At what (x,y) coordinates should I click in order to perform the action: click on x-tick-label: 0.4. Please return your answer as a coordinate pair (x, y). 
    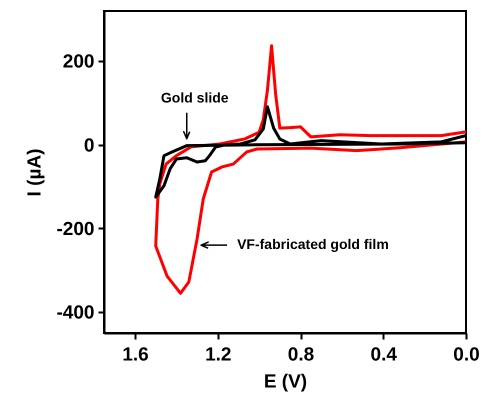
    Looking at the image, I should click on (384, 355).